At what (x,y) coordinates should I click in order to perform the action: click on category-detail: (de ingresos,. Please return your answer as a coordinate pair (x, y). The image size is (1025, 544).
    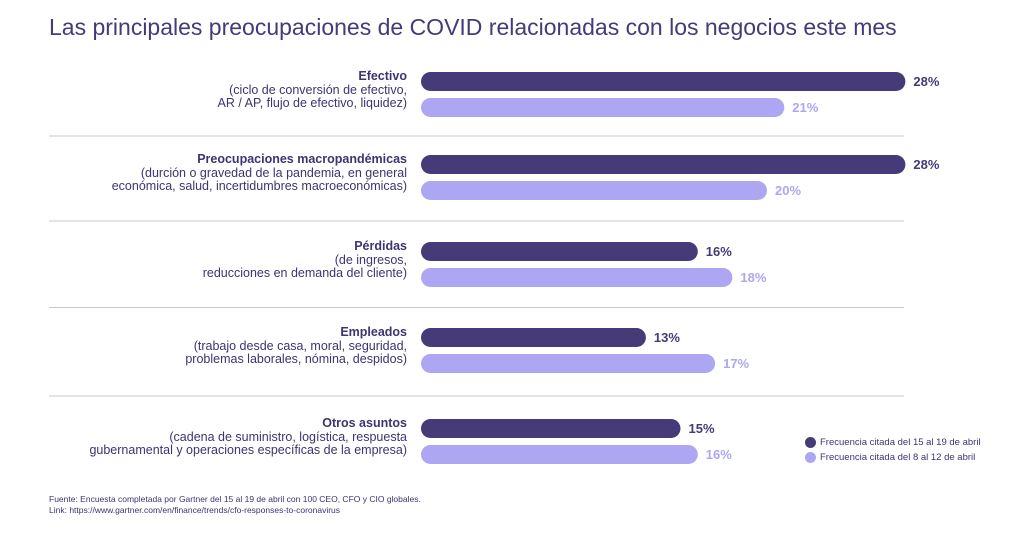
    Looking at the image, I should click on (370, 259).